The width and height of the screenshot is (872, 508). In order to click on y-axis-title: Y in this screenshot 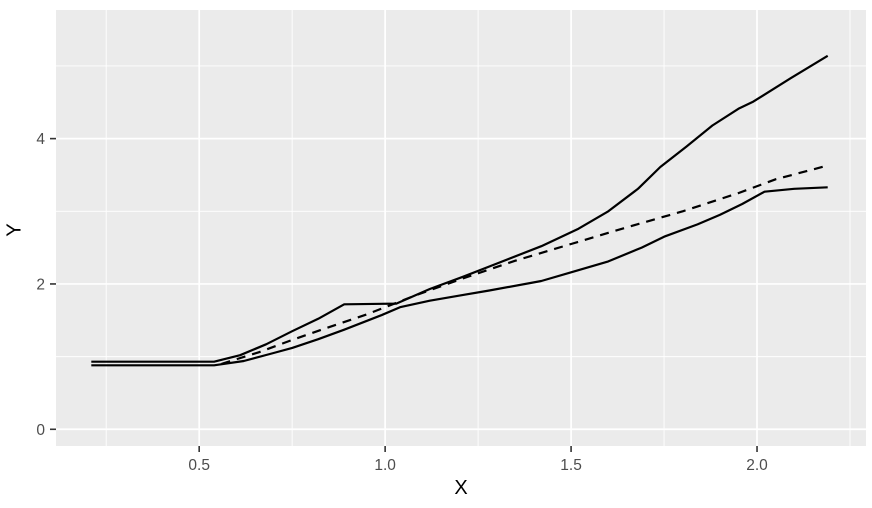, I will do `click(14, 230)`.